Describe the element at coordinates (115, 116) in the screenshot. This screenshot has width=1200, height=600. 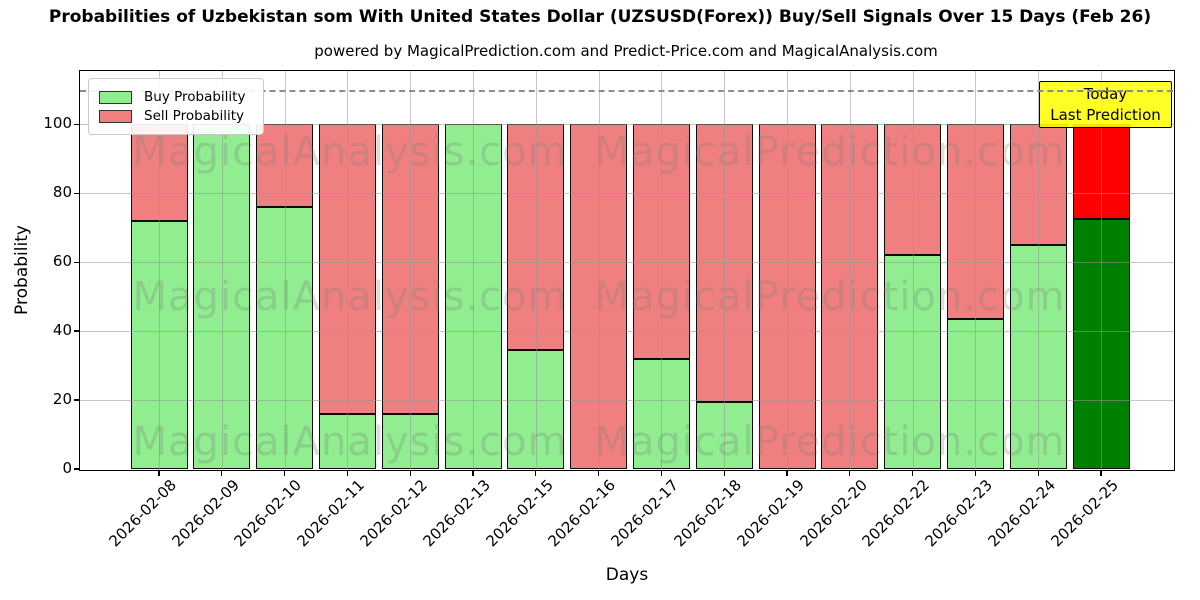
I see `sell-probability-swatch` at that location.